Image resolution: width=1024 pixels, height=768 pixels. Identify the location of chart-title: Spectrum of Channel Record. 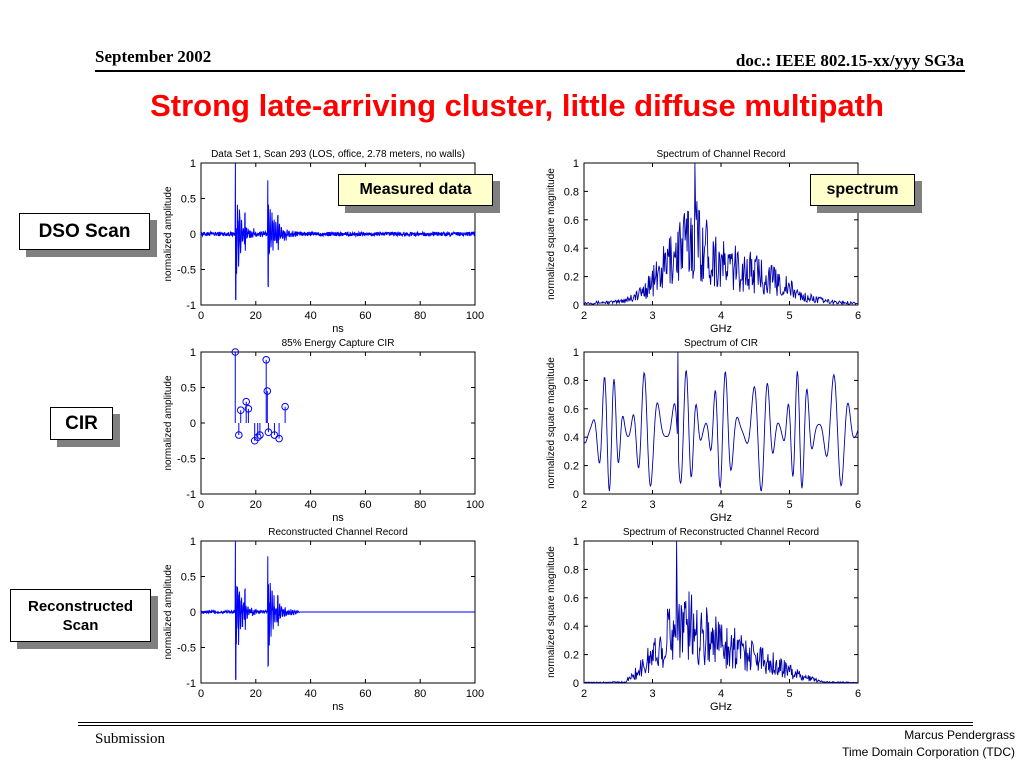
(721, 154).